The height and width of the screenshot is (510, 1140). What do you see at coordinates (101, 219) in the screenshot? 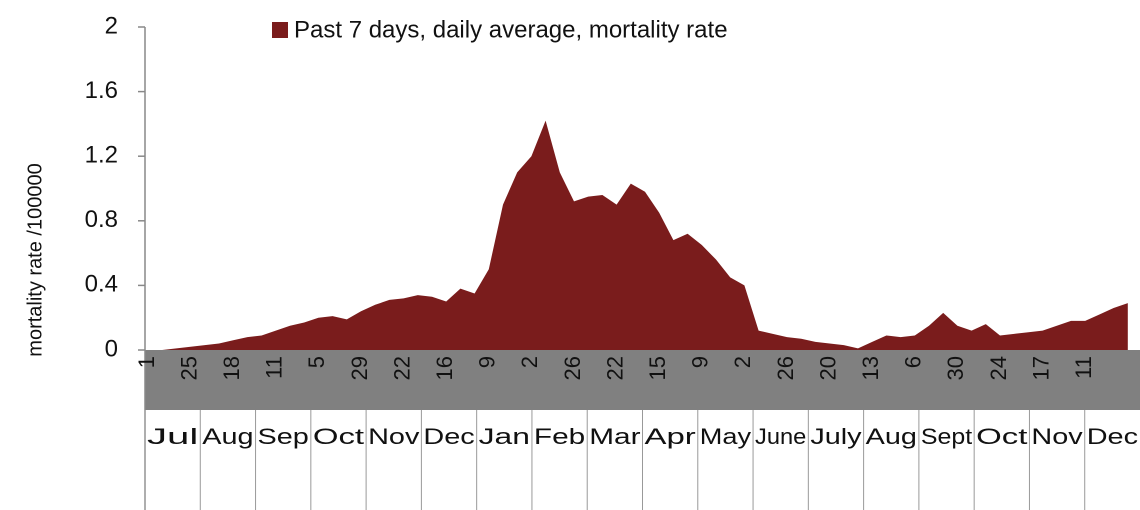
I see `y-tick-label: 0.8` at bounding box center [101, 219].